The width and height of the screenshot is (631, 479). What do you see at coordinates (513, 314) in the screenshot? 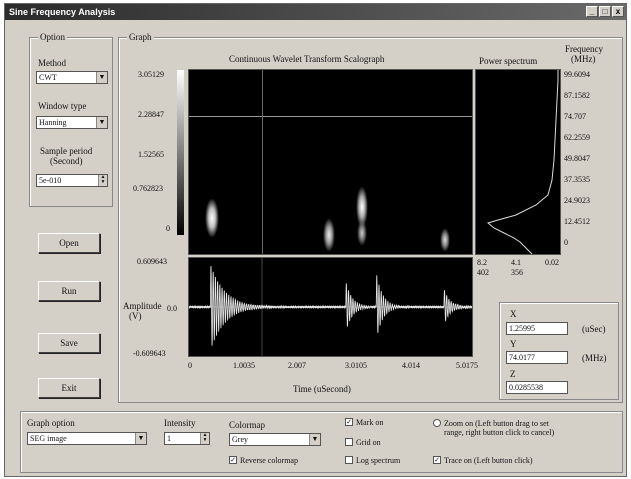
I see `x-readout-label: X` at bounding box center [513, 314].